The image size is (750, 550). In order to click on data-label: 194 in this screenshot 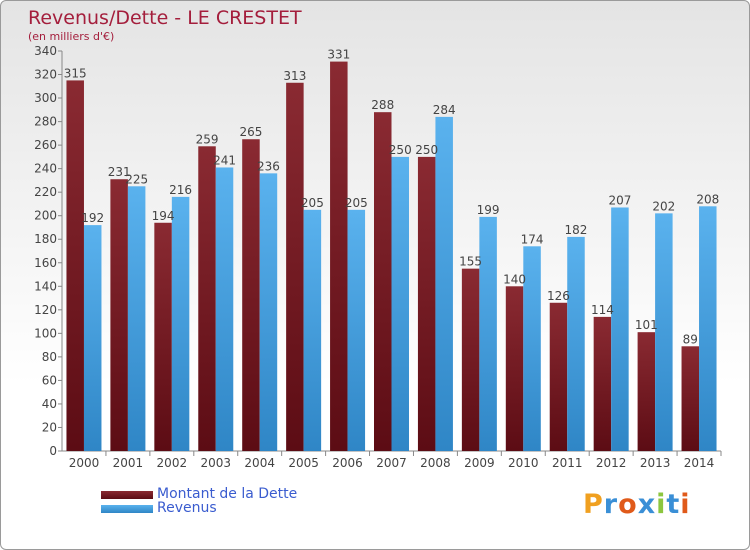, I will do `click(163, 216)`.